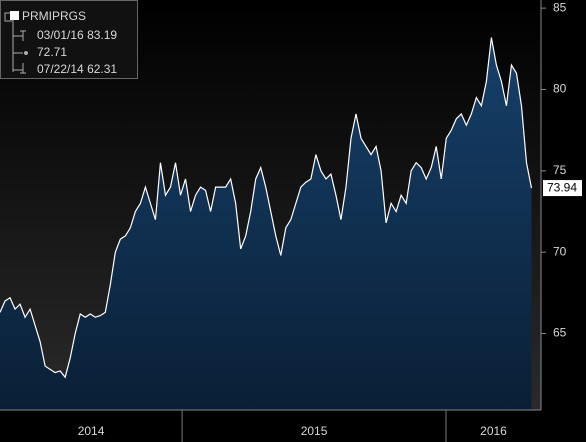  Describe the element at coordinates (293, 426) in the screenshot. I see `x-axis-band` at that location.